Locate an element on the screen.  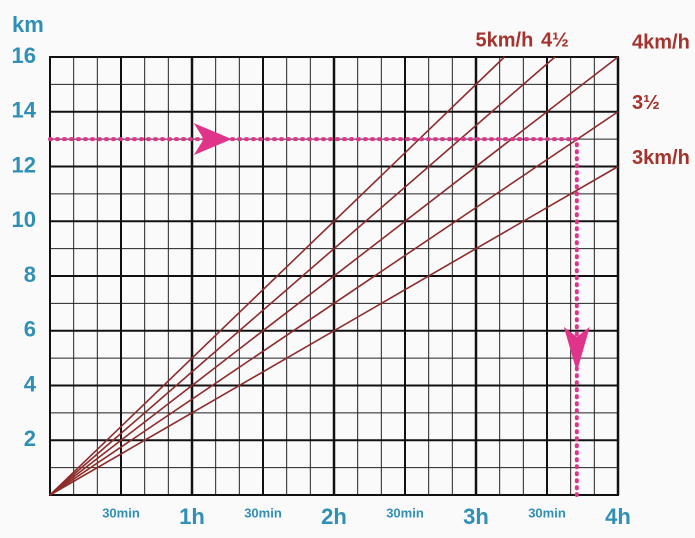
arrow-down is located at coordinates (576, 349).